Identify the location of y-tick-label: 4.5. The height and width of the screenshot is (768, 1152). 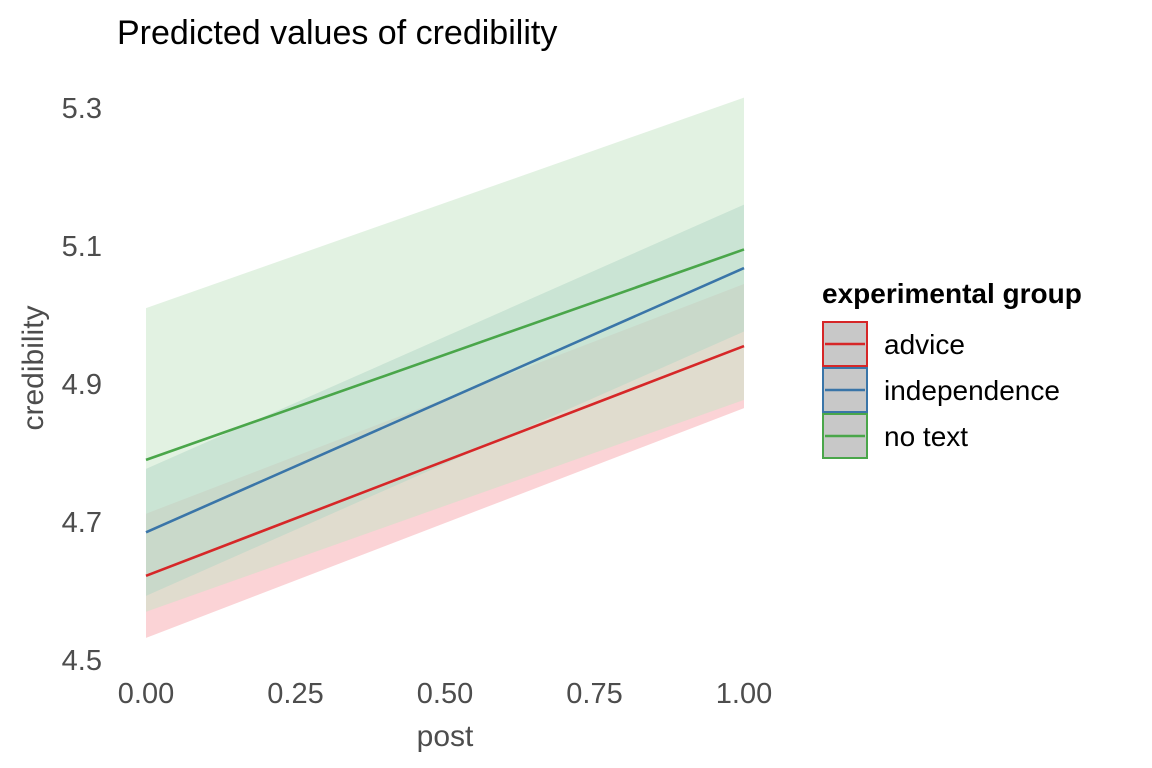
(82, 661).